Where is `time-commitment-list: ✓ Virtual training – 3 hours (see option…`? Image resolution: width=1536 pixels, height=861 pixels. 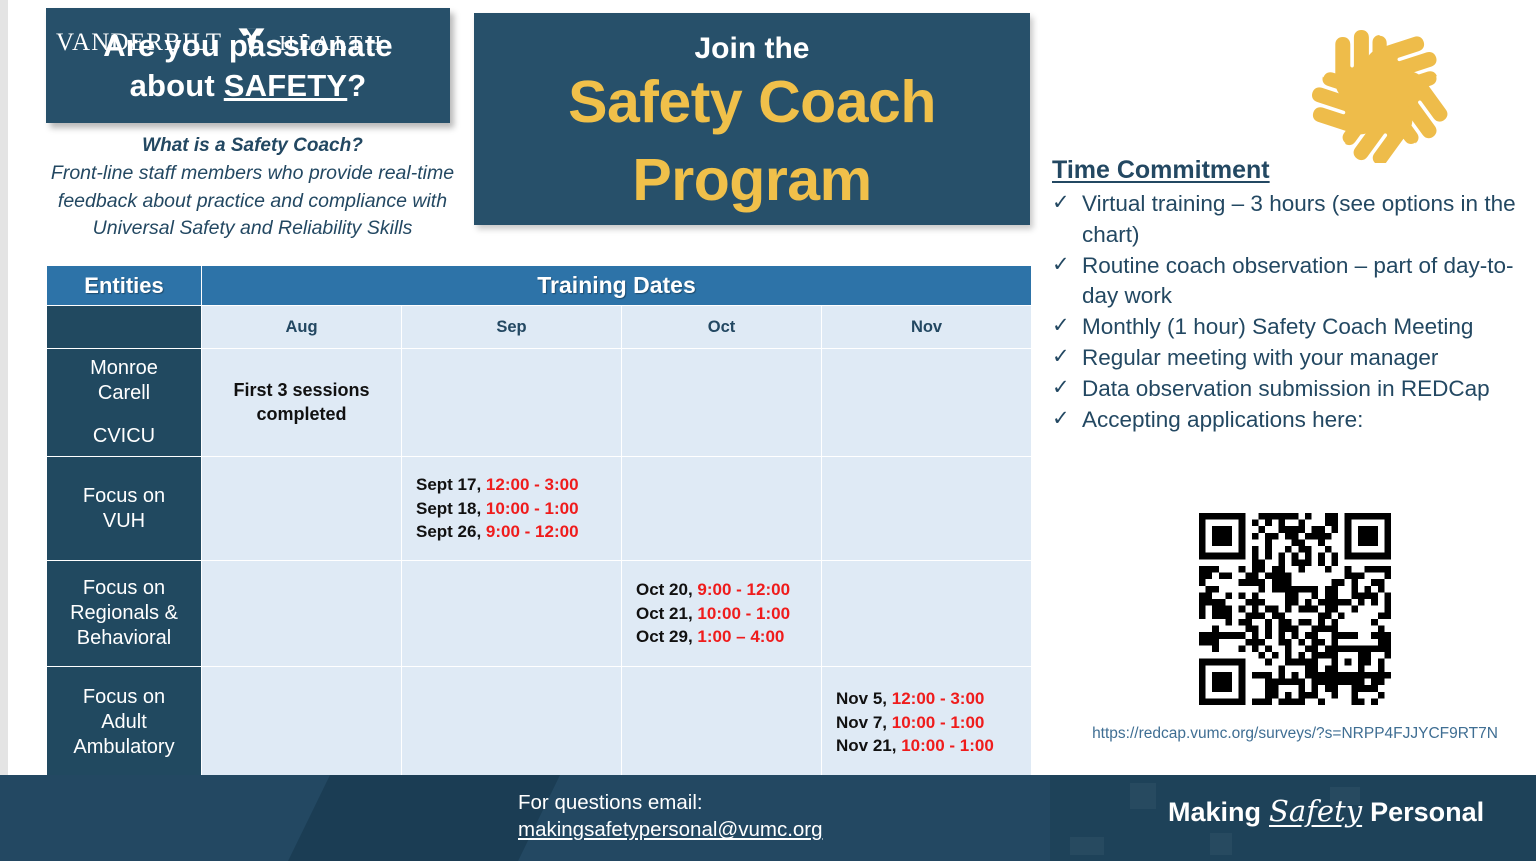
time-commitment-list: ✓ Virtual training – 3 hours (see option… is located at coordinates (1287, 312).